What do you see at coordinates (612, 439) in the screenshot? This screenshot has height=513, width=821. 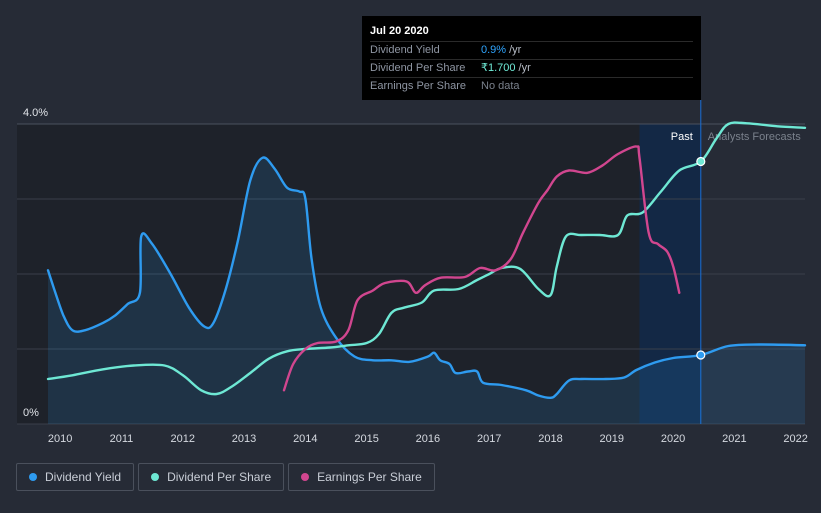 I see `x-tick-label: 2019` at bounding box center [612, 439].